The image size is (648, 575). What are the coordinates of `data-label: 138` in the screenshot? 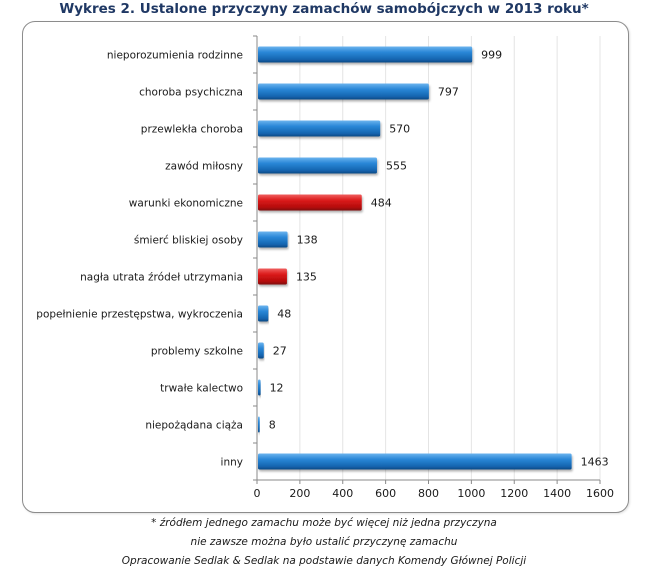 It's located at (307, 240).